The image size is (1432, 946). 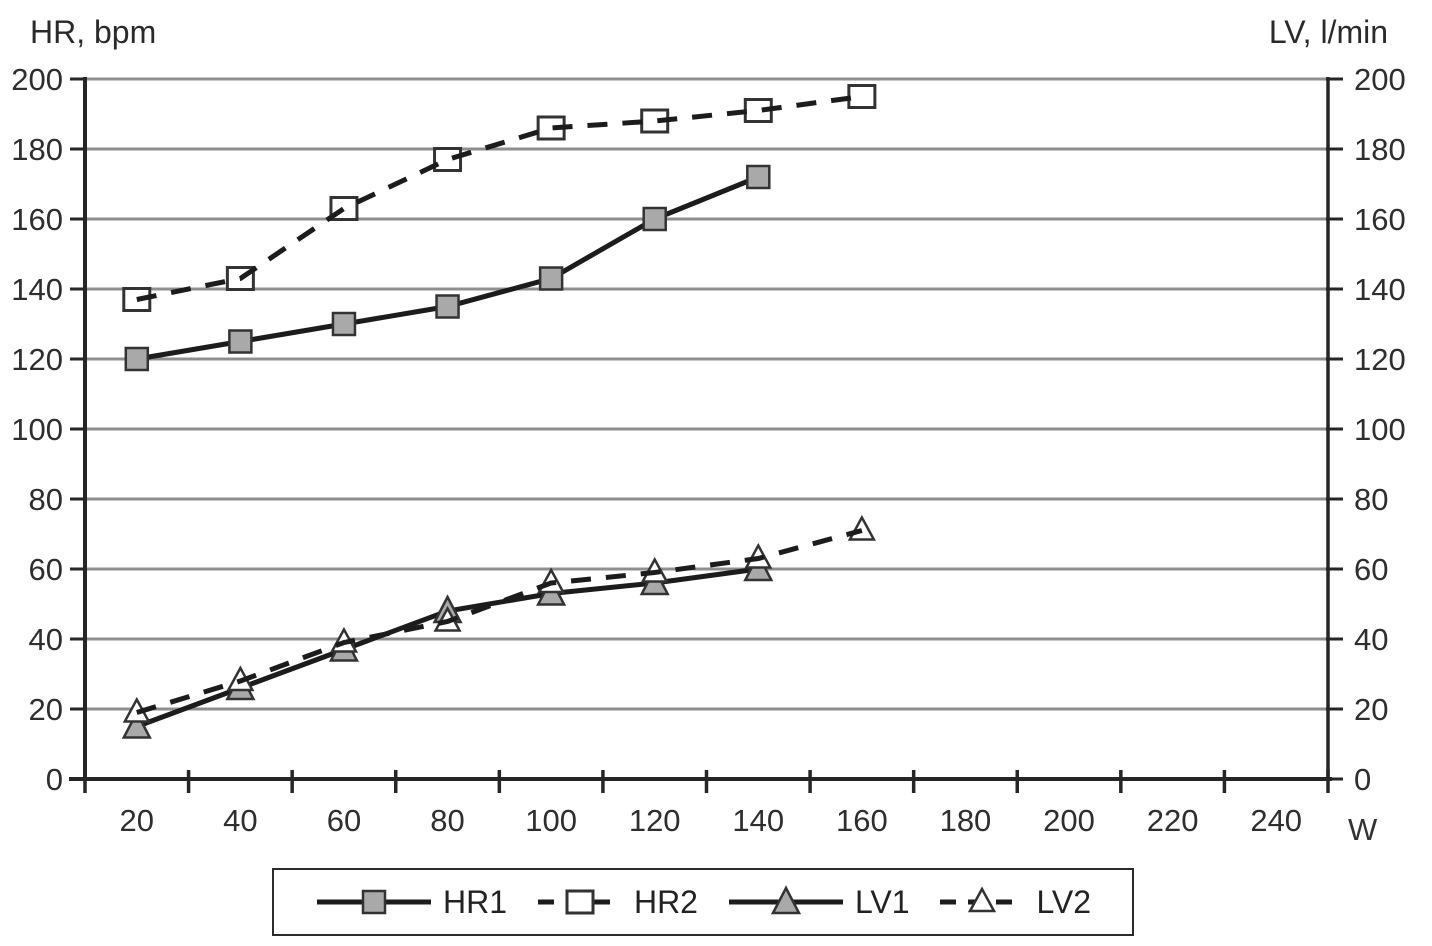 What do you see at coordinates (966, 820) in the screenshot?
I see `x-axis-tick-label: 180` at bounding box center [966, 820].